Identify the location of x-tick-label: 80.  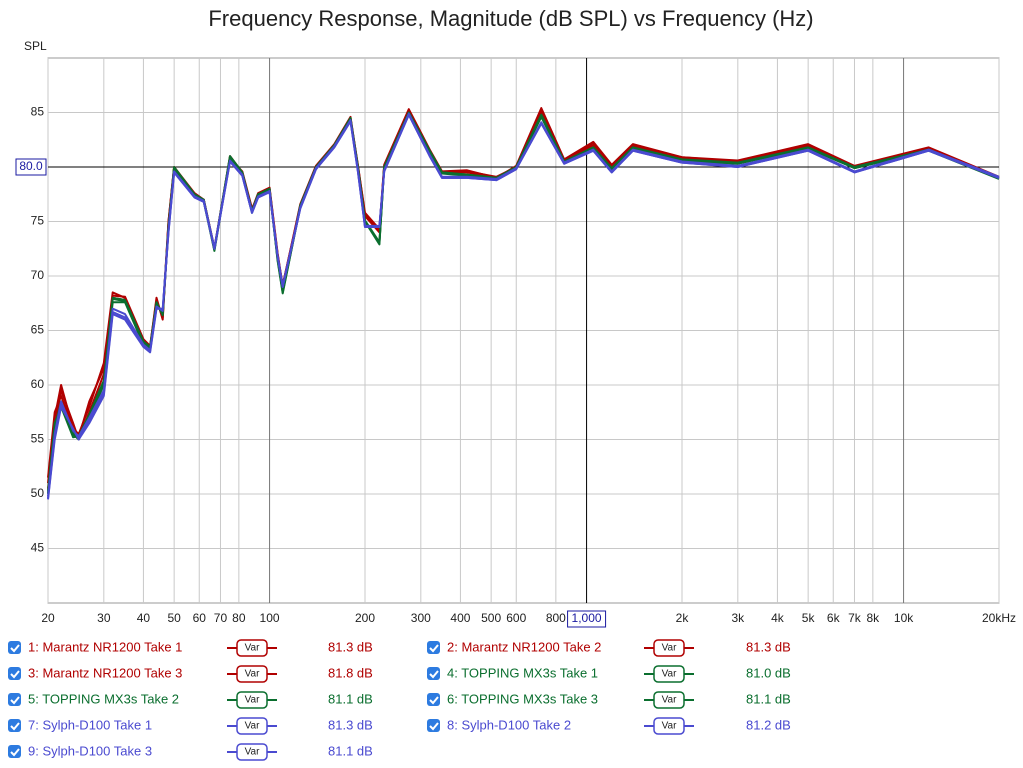
(239, 618).